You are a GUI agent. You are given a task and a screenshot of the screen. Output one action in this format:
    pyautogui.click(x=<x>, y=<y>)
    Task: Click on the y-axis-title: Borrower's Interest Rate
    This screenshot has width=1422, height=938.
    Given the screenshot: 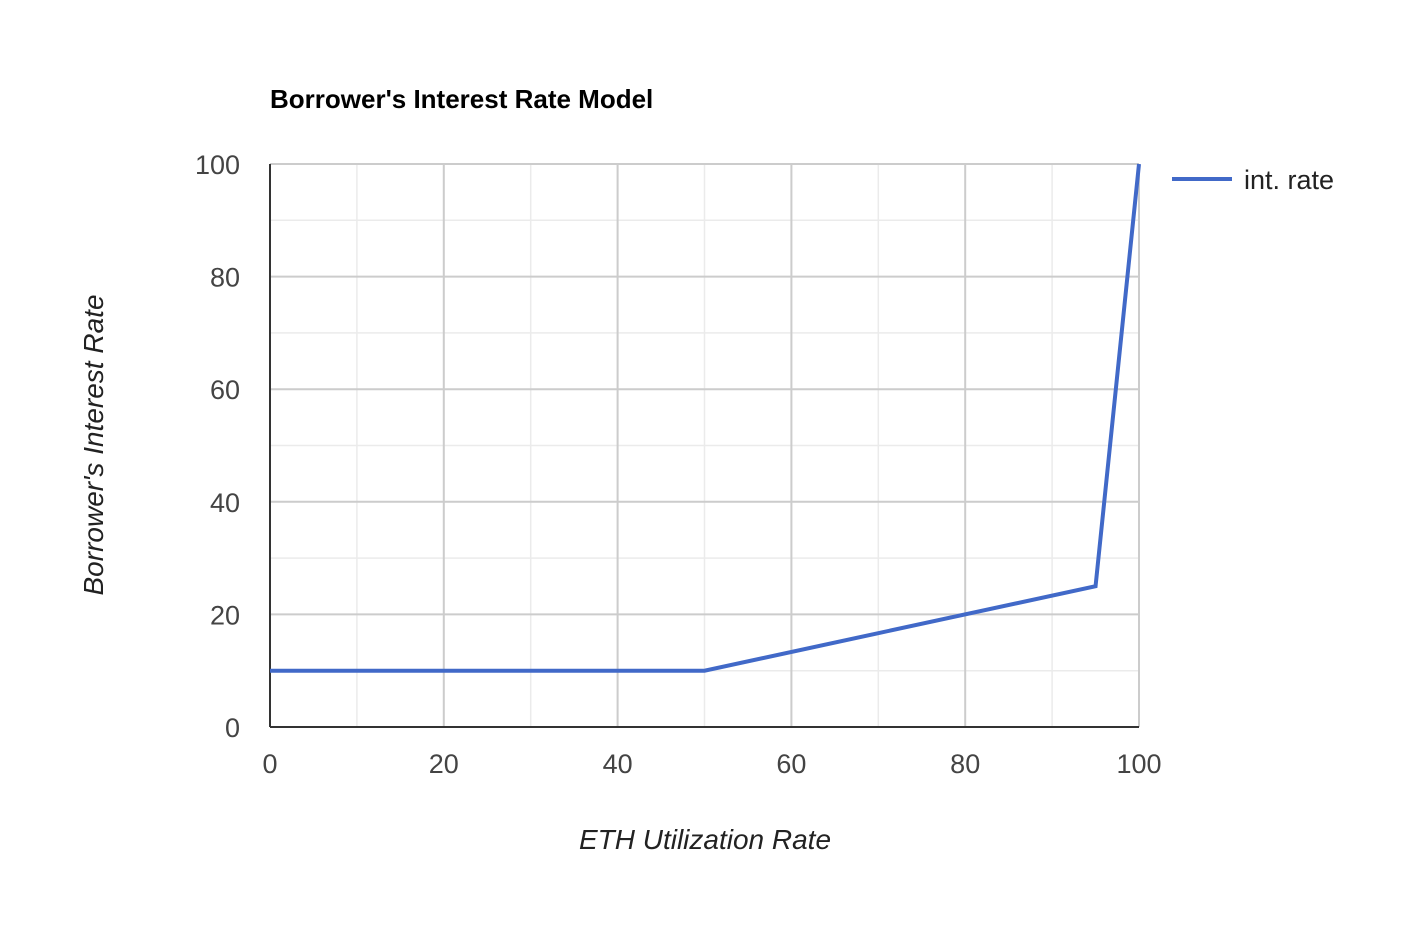 What is the action you would take?
    pyautogui.click(x=93, y=444)
    